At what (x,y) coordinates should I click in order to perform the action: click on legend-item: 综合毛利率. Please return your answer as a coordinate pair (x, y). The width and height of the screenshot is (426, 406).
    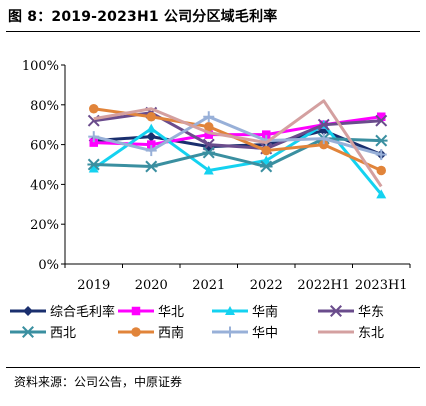
    Looking at the image, I should click on (62, 312).